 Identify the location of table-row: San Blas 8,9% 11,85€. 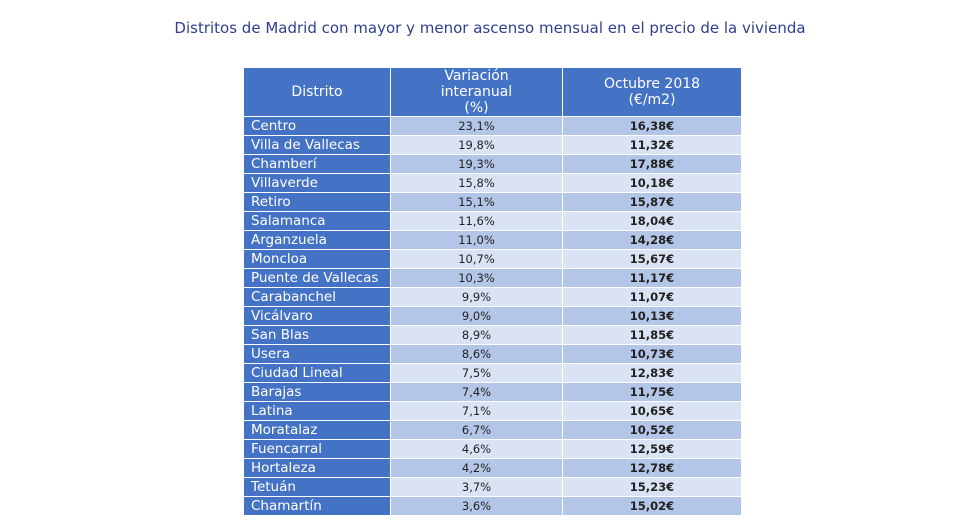
(492, 335).